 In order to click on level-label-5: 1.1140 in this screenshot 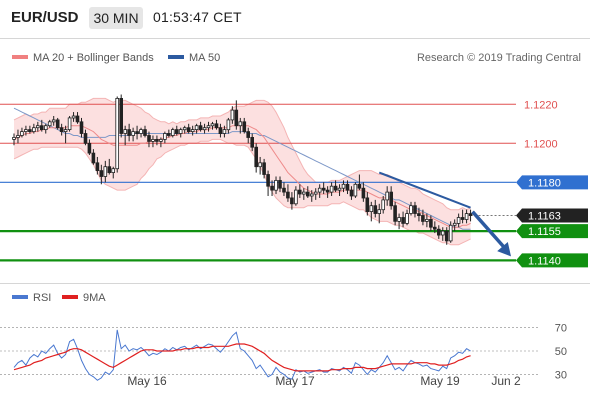, I will do `click(544, 261)`.